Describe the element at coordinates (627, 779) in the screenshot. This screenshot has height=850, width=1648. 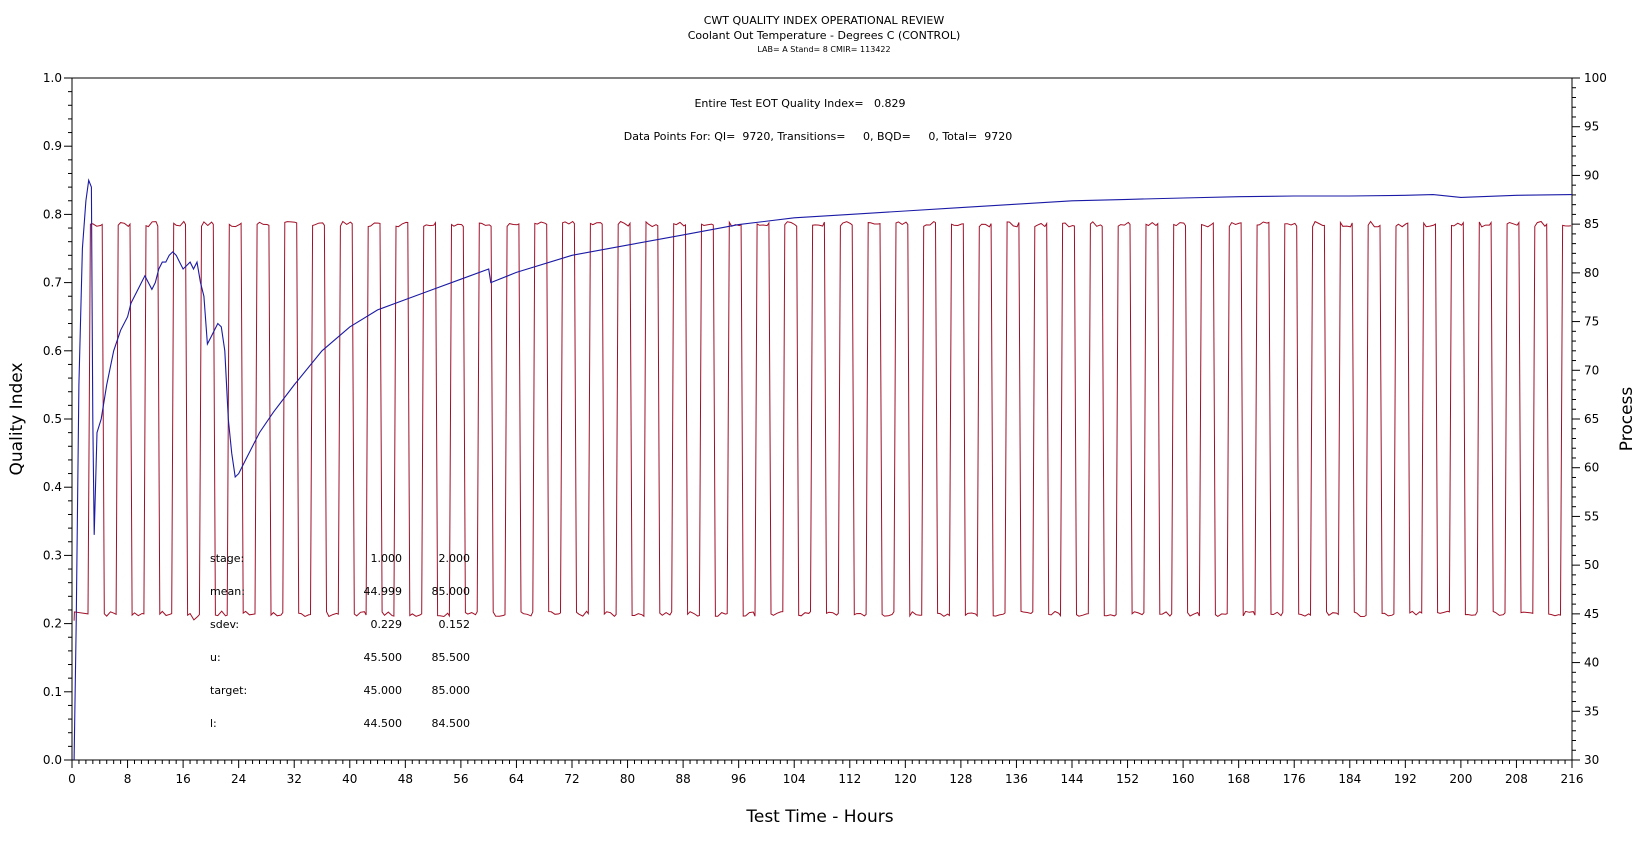
I see `x-tick-label: 80` at that location.